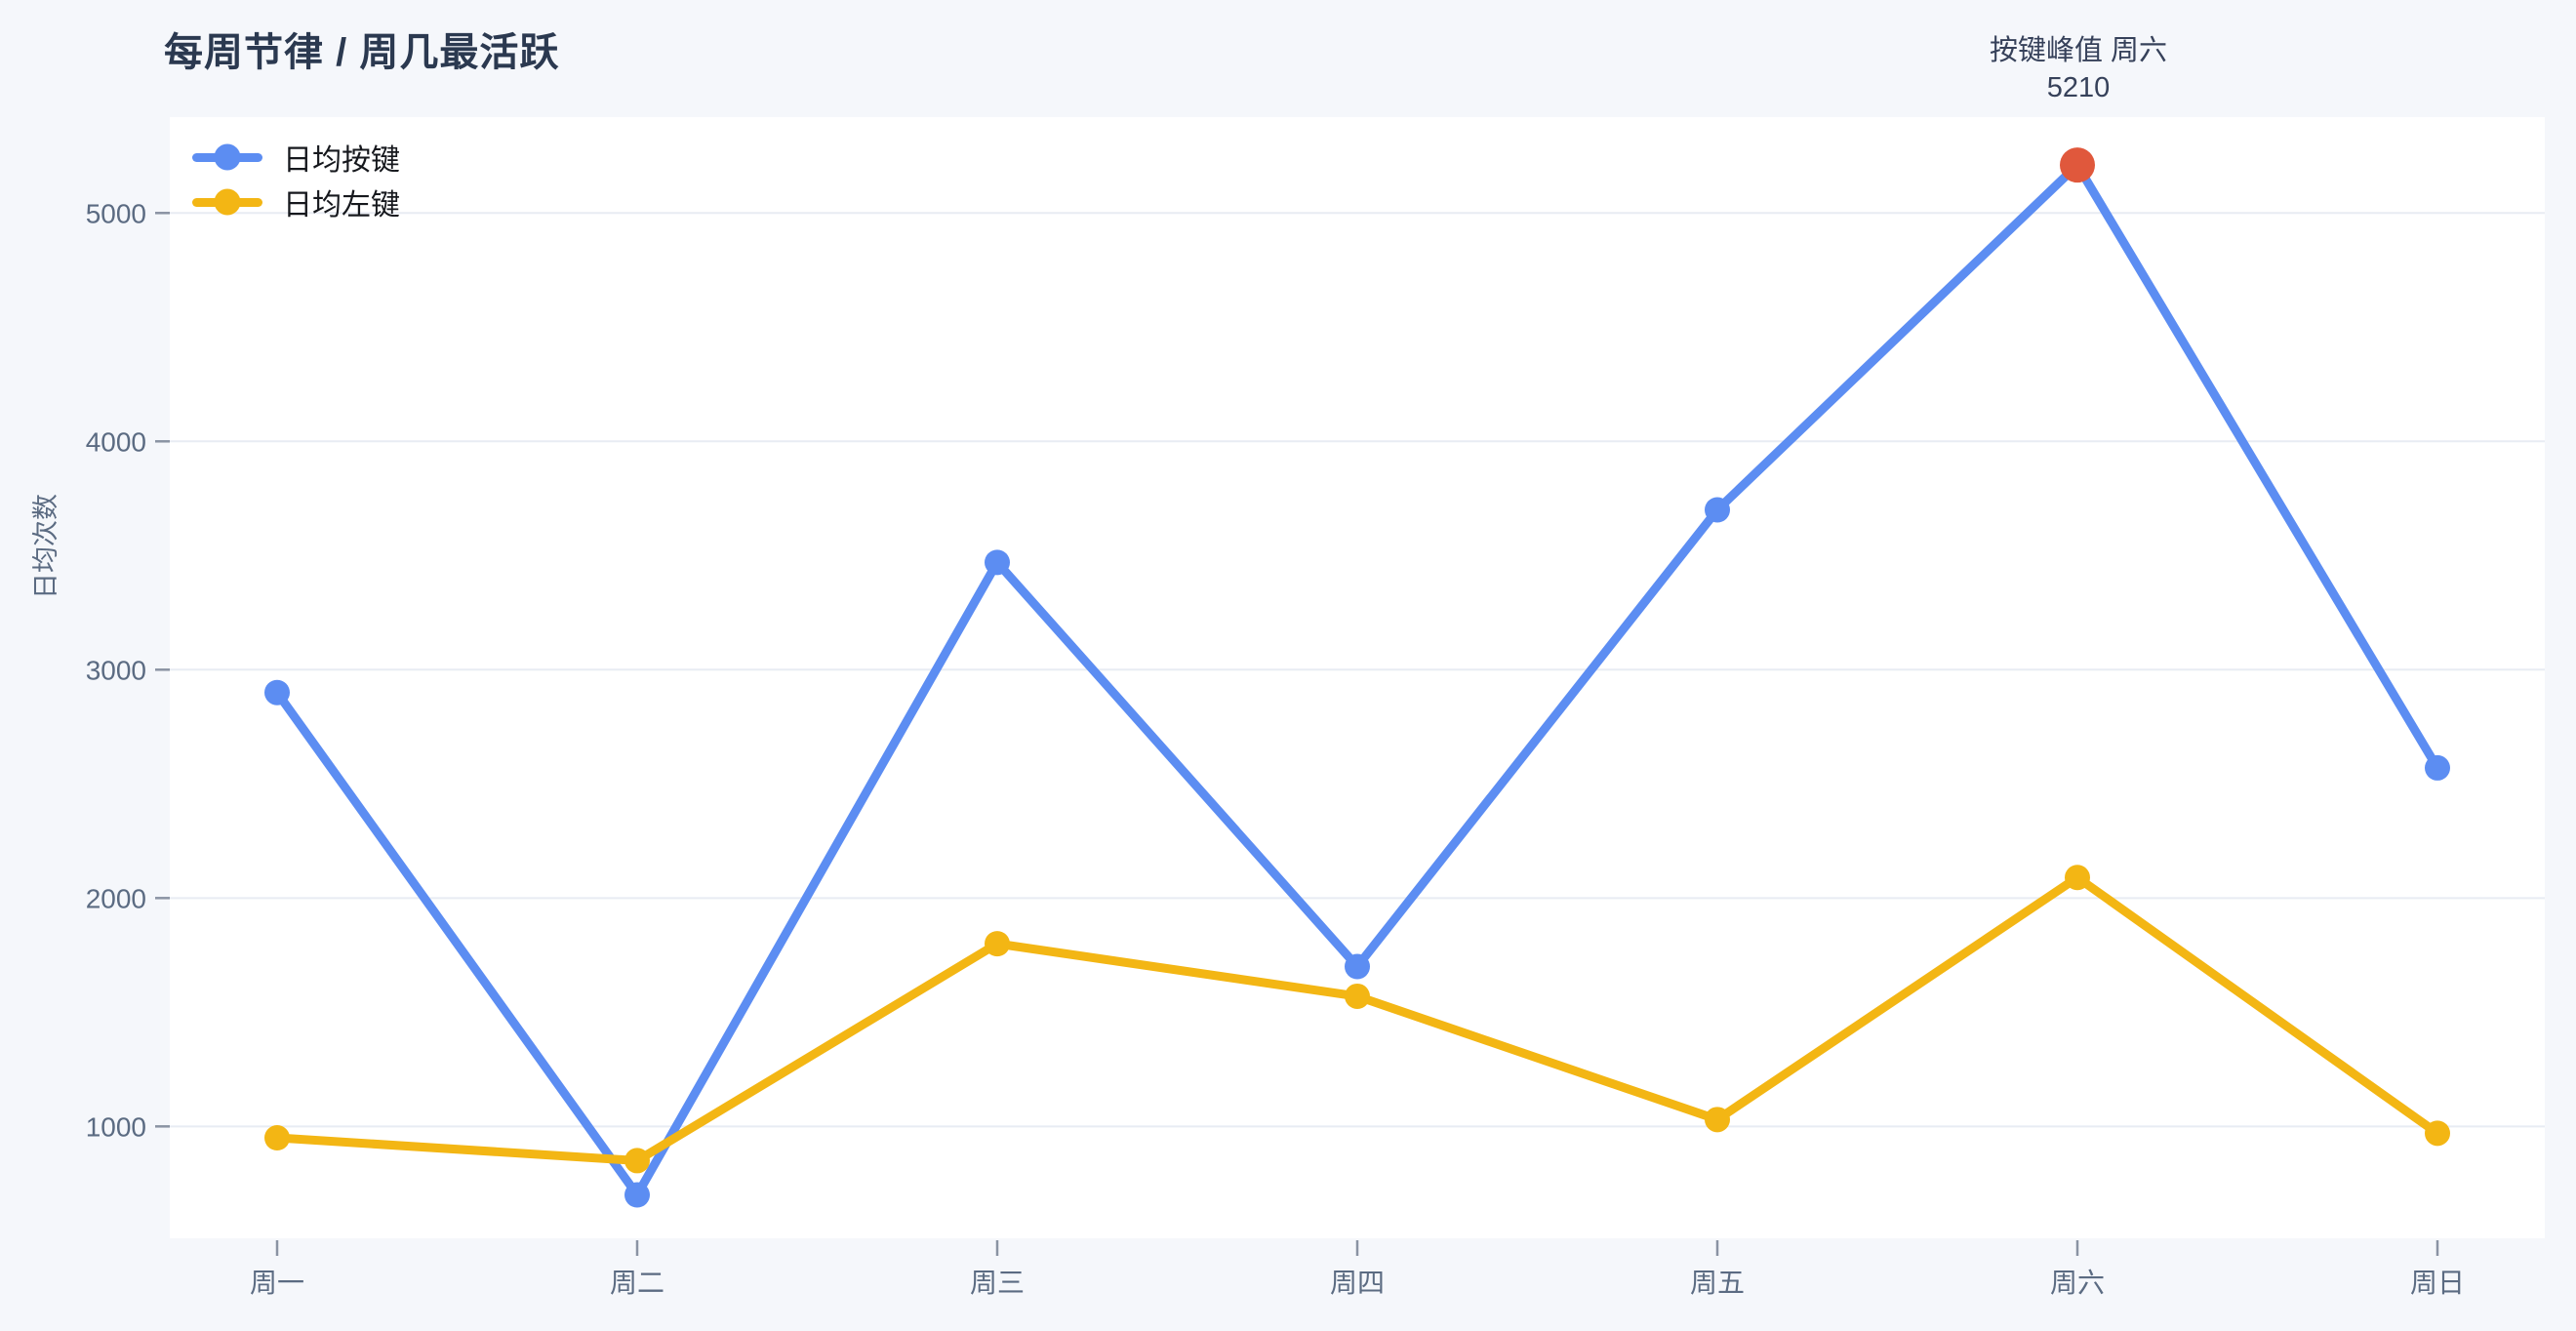 This screenshot has height=1331, width=2576. What do you see at coordinates (45, 546) in the screenshot?
I see `y-axis-label: 日均次数` at bounding box center [45, 546].